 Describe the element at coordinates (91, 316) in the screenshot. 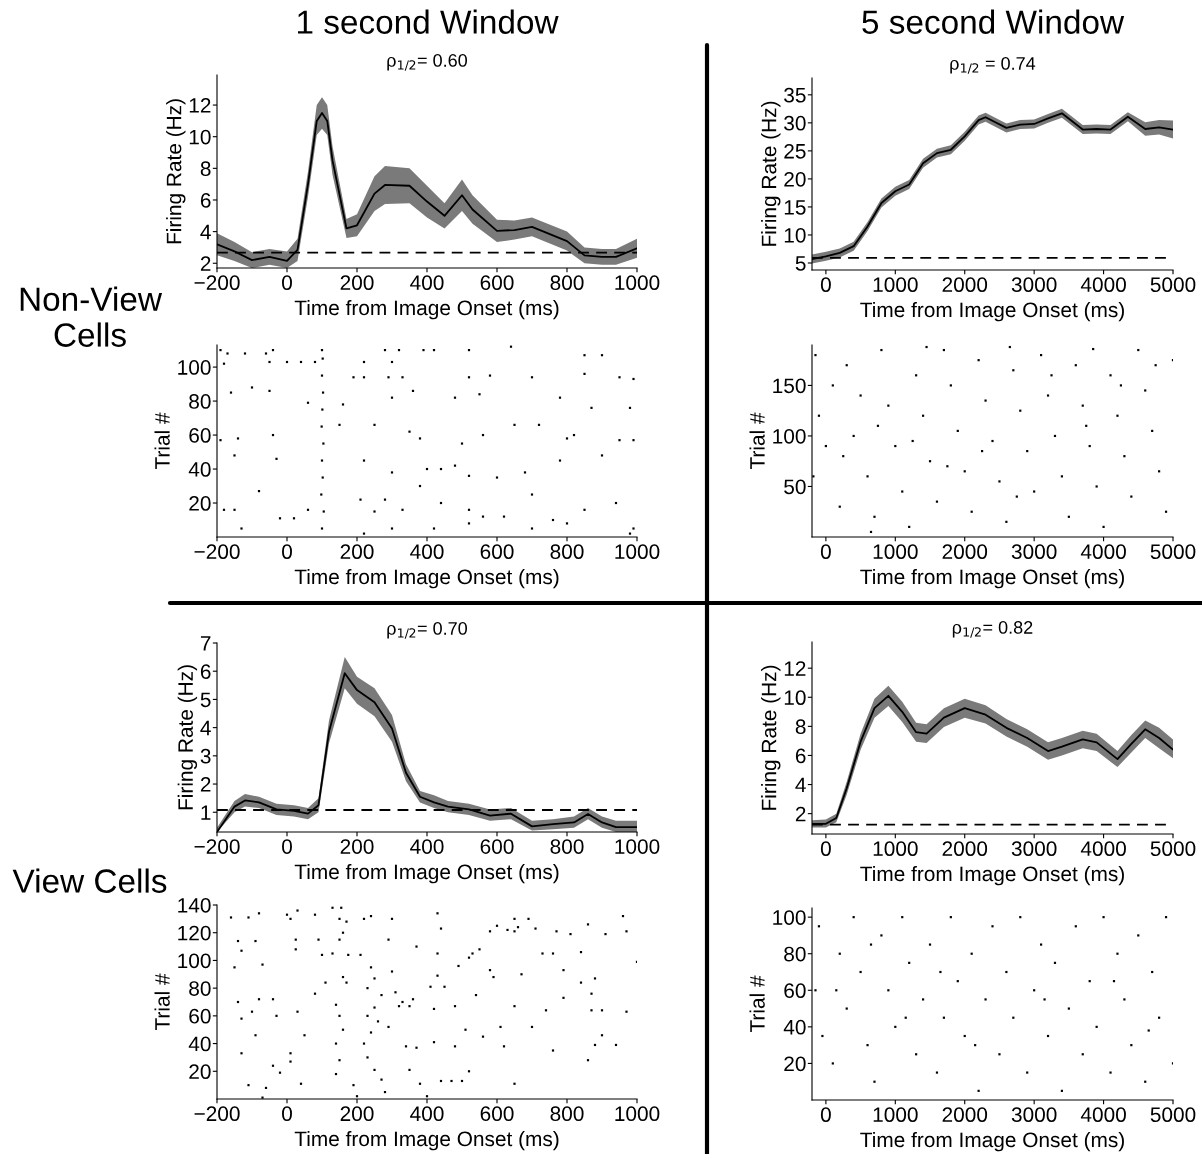

I see `text: Non-View Cells` at that location.